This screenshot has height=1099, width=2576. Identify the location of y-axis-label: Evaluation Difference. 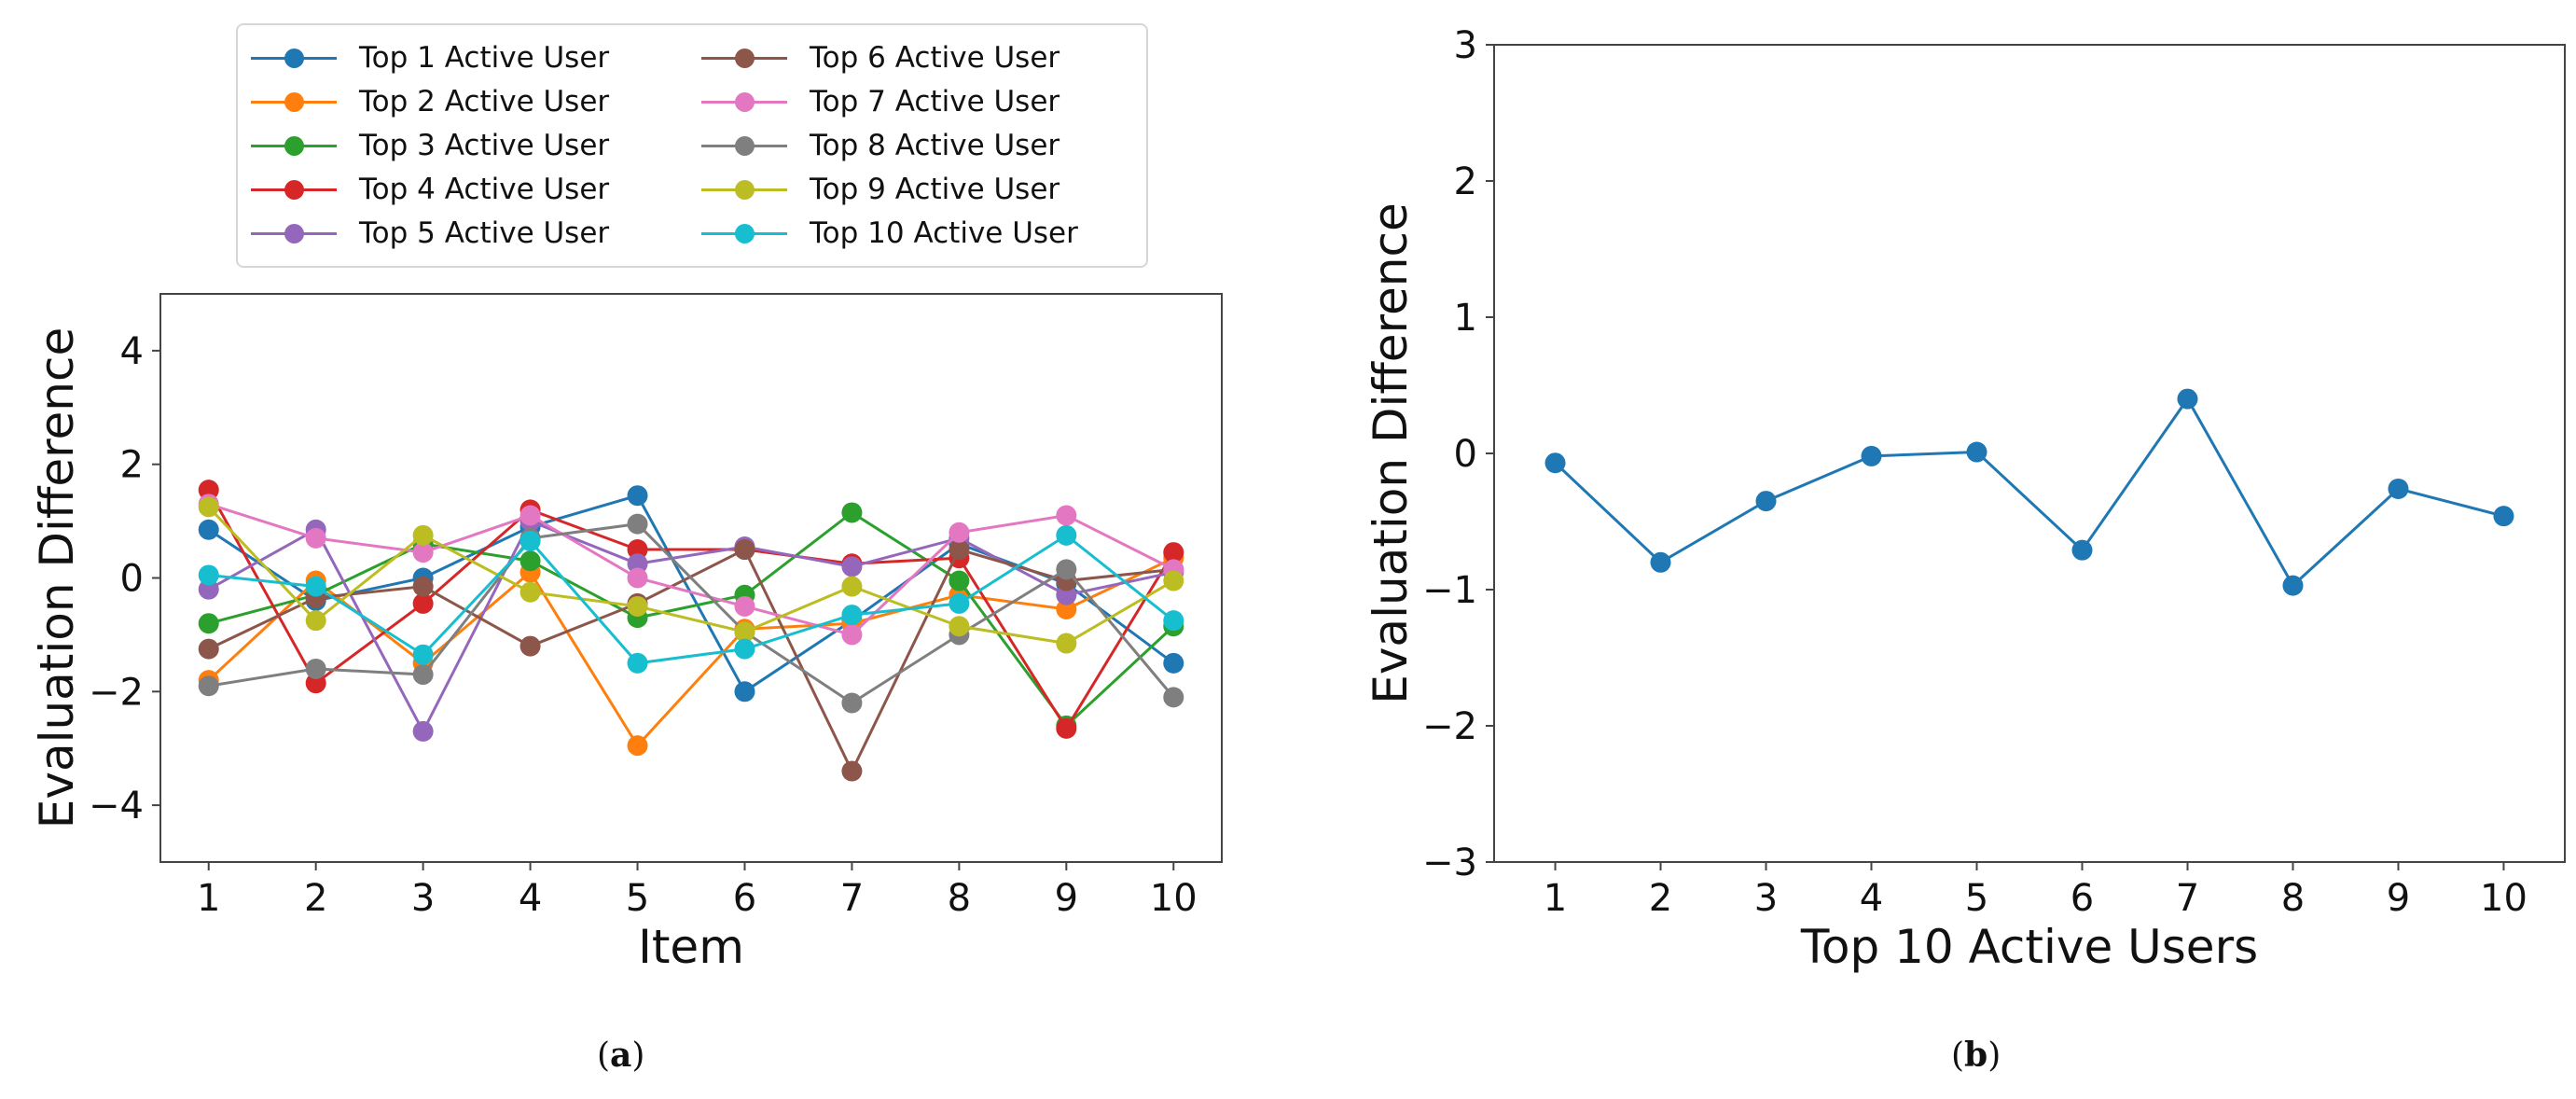
(57, 578).